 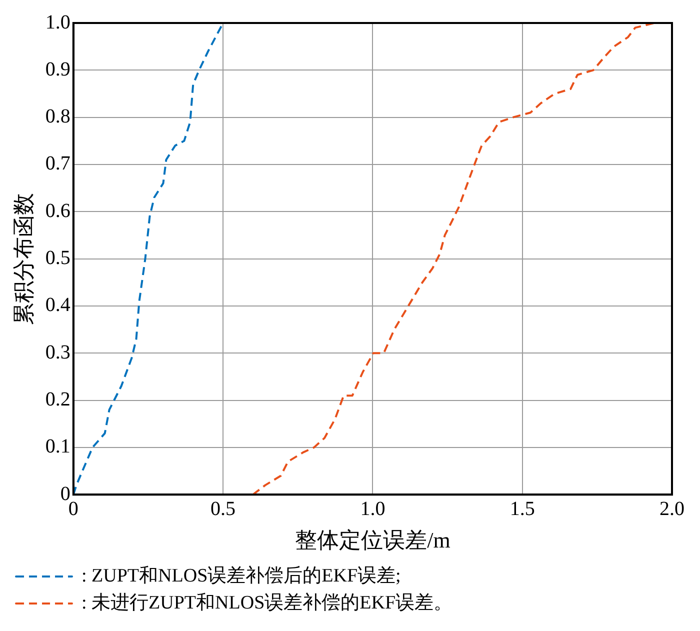 What do you see at coordinates (57, 163) in the screenshot?
I see `y-tick-label: 0.7` at bounding box center [57, 163].